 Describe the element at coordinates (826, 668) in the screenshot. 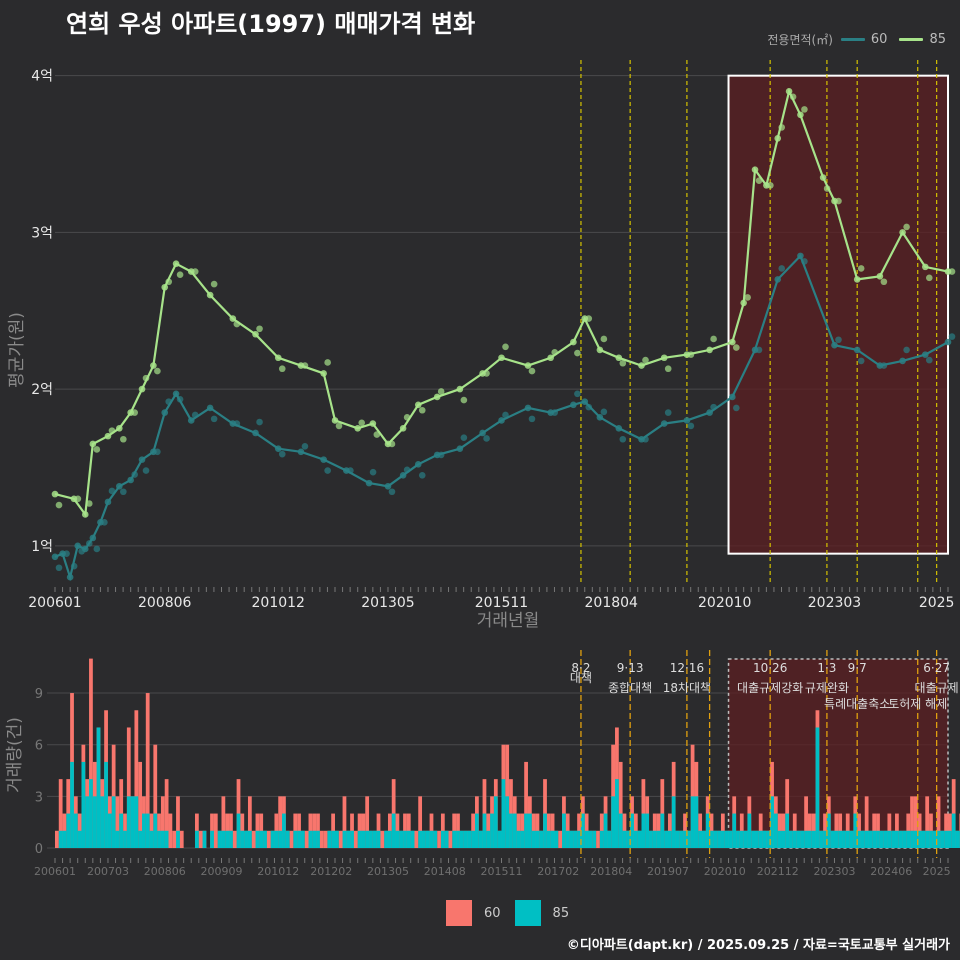

I see `policy-date-label: 1·3` at that location.